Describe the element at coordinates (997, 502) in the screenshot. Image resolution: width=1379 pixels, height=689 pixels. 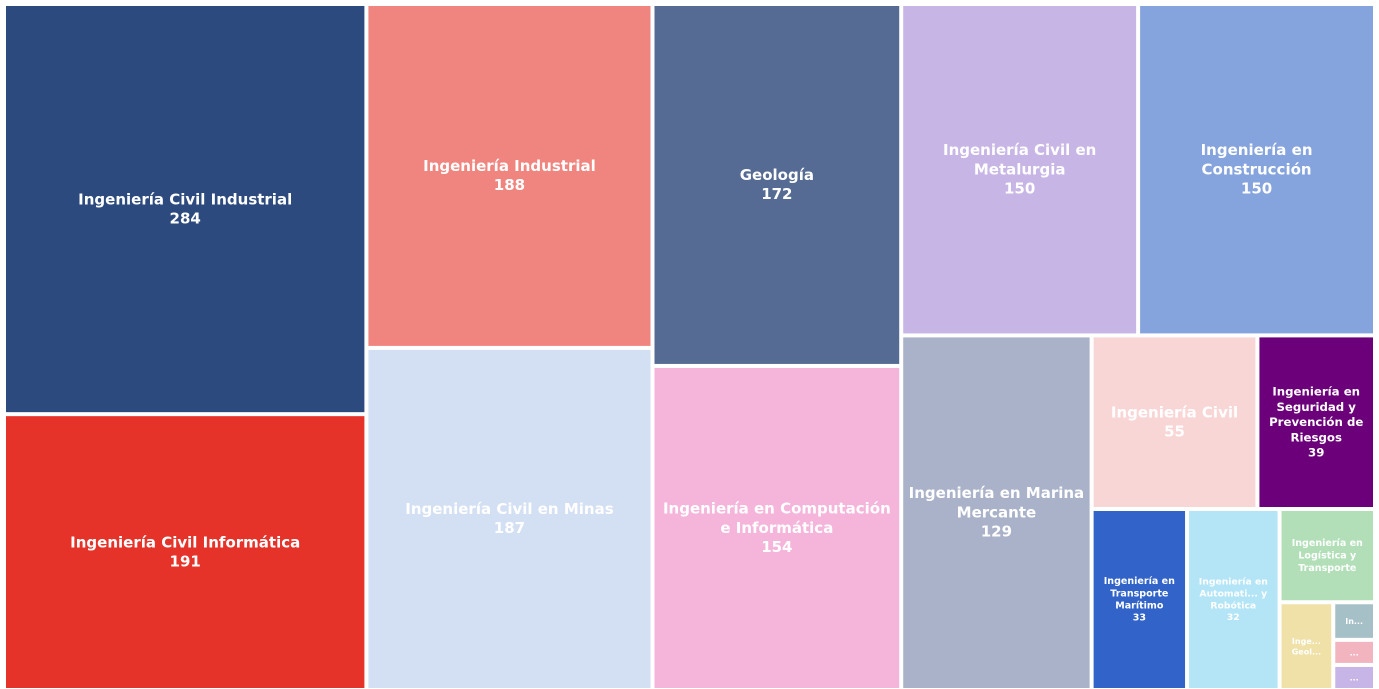
I see `tile-label: Ingeniería en Marina Mercante` at that location.